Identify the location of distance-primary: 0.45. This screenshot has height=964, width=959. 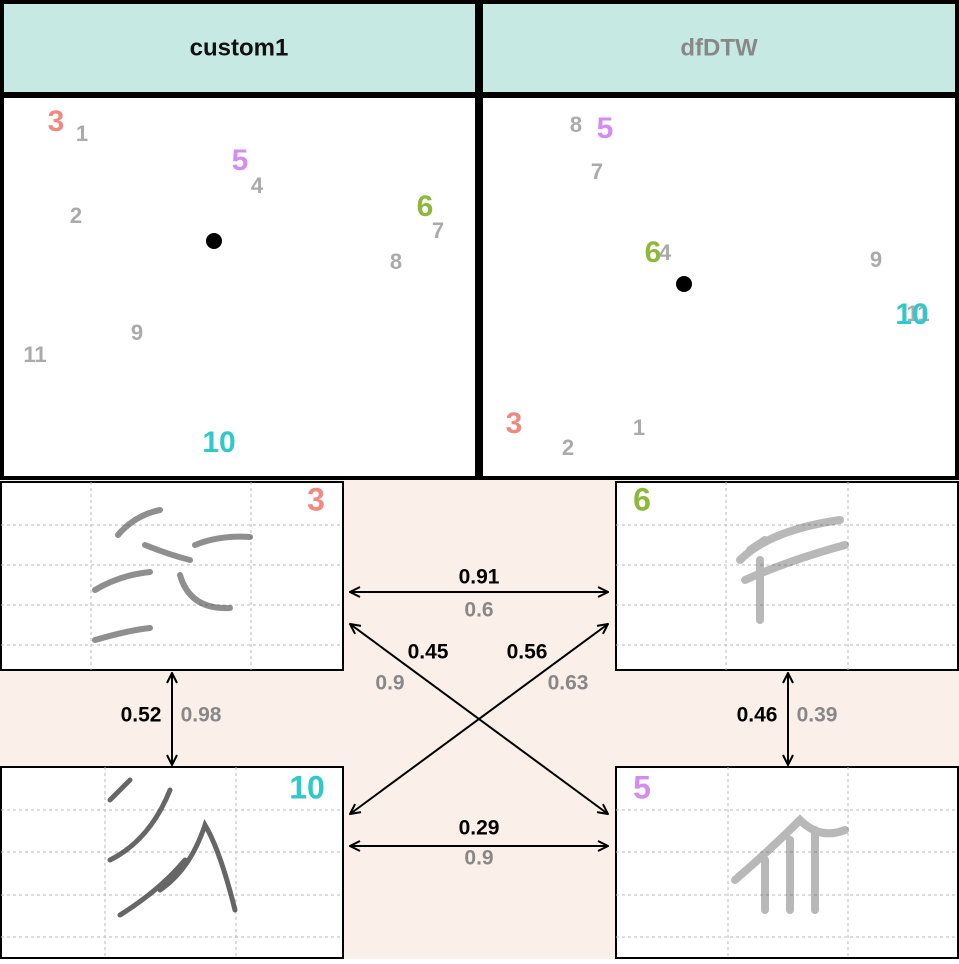
(428, 652).